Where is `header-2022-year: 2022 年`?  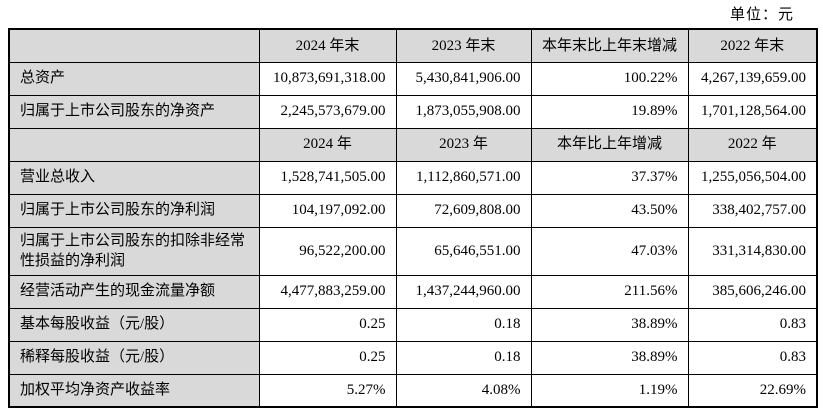 header-2022-year: 2022 年 is located at coordinates (752, 144).